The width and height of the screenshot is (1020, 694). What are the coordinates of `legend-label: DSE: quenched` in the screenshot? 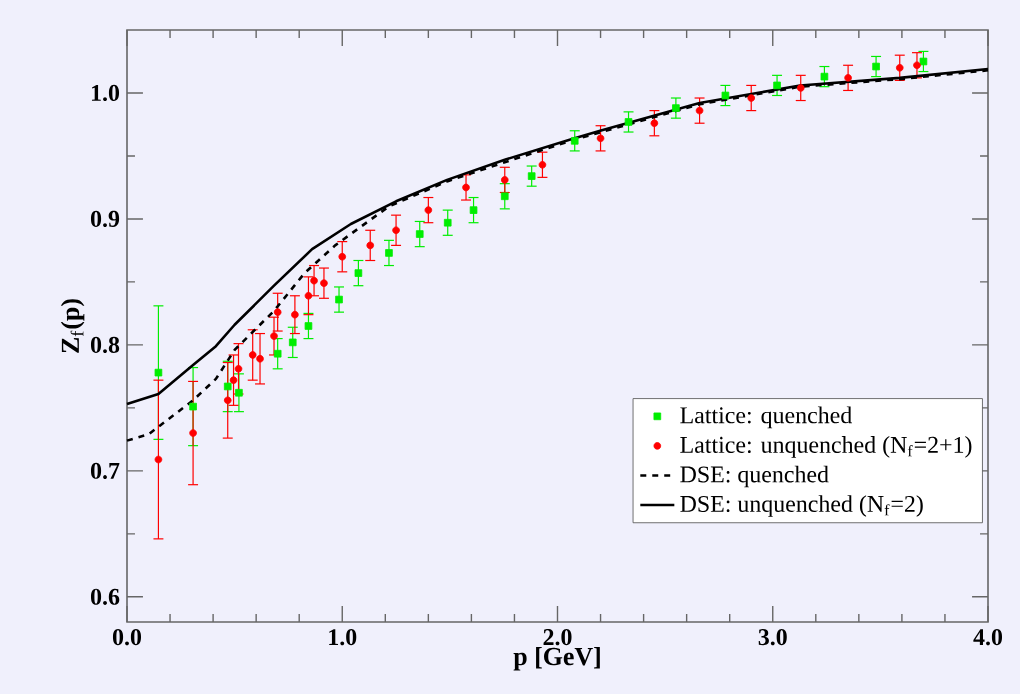 It's located at (754, 476).